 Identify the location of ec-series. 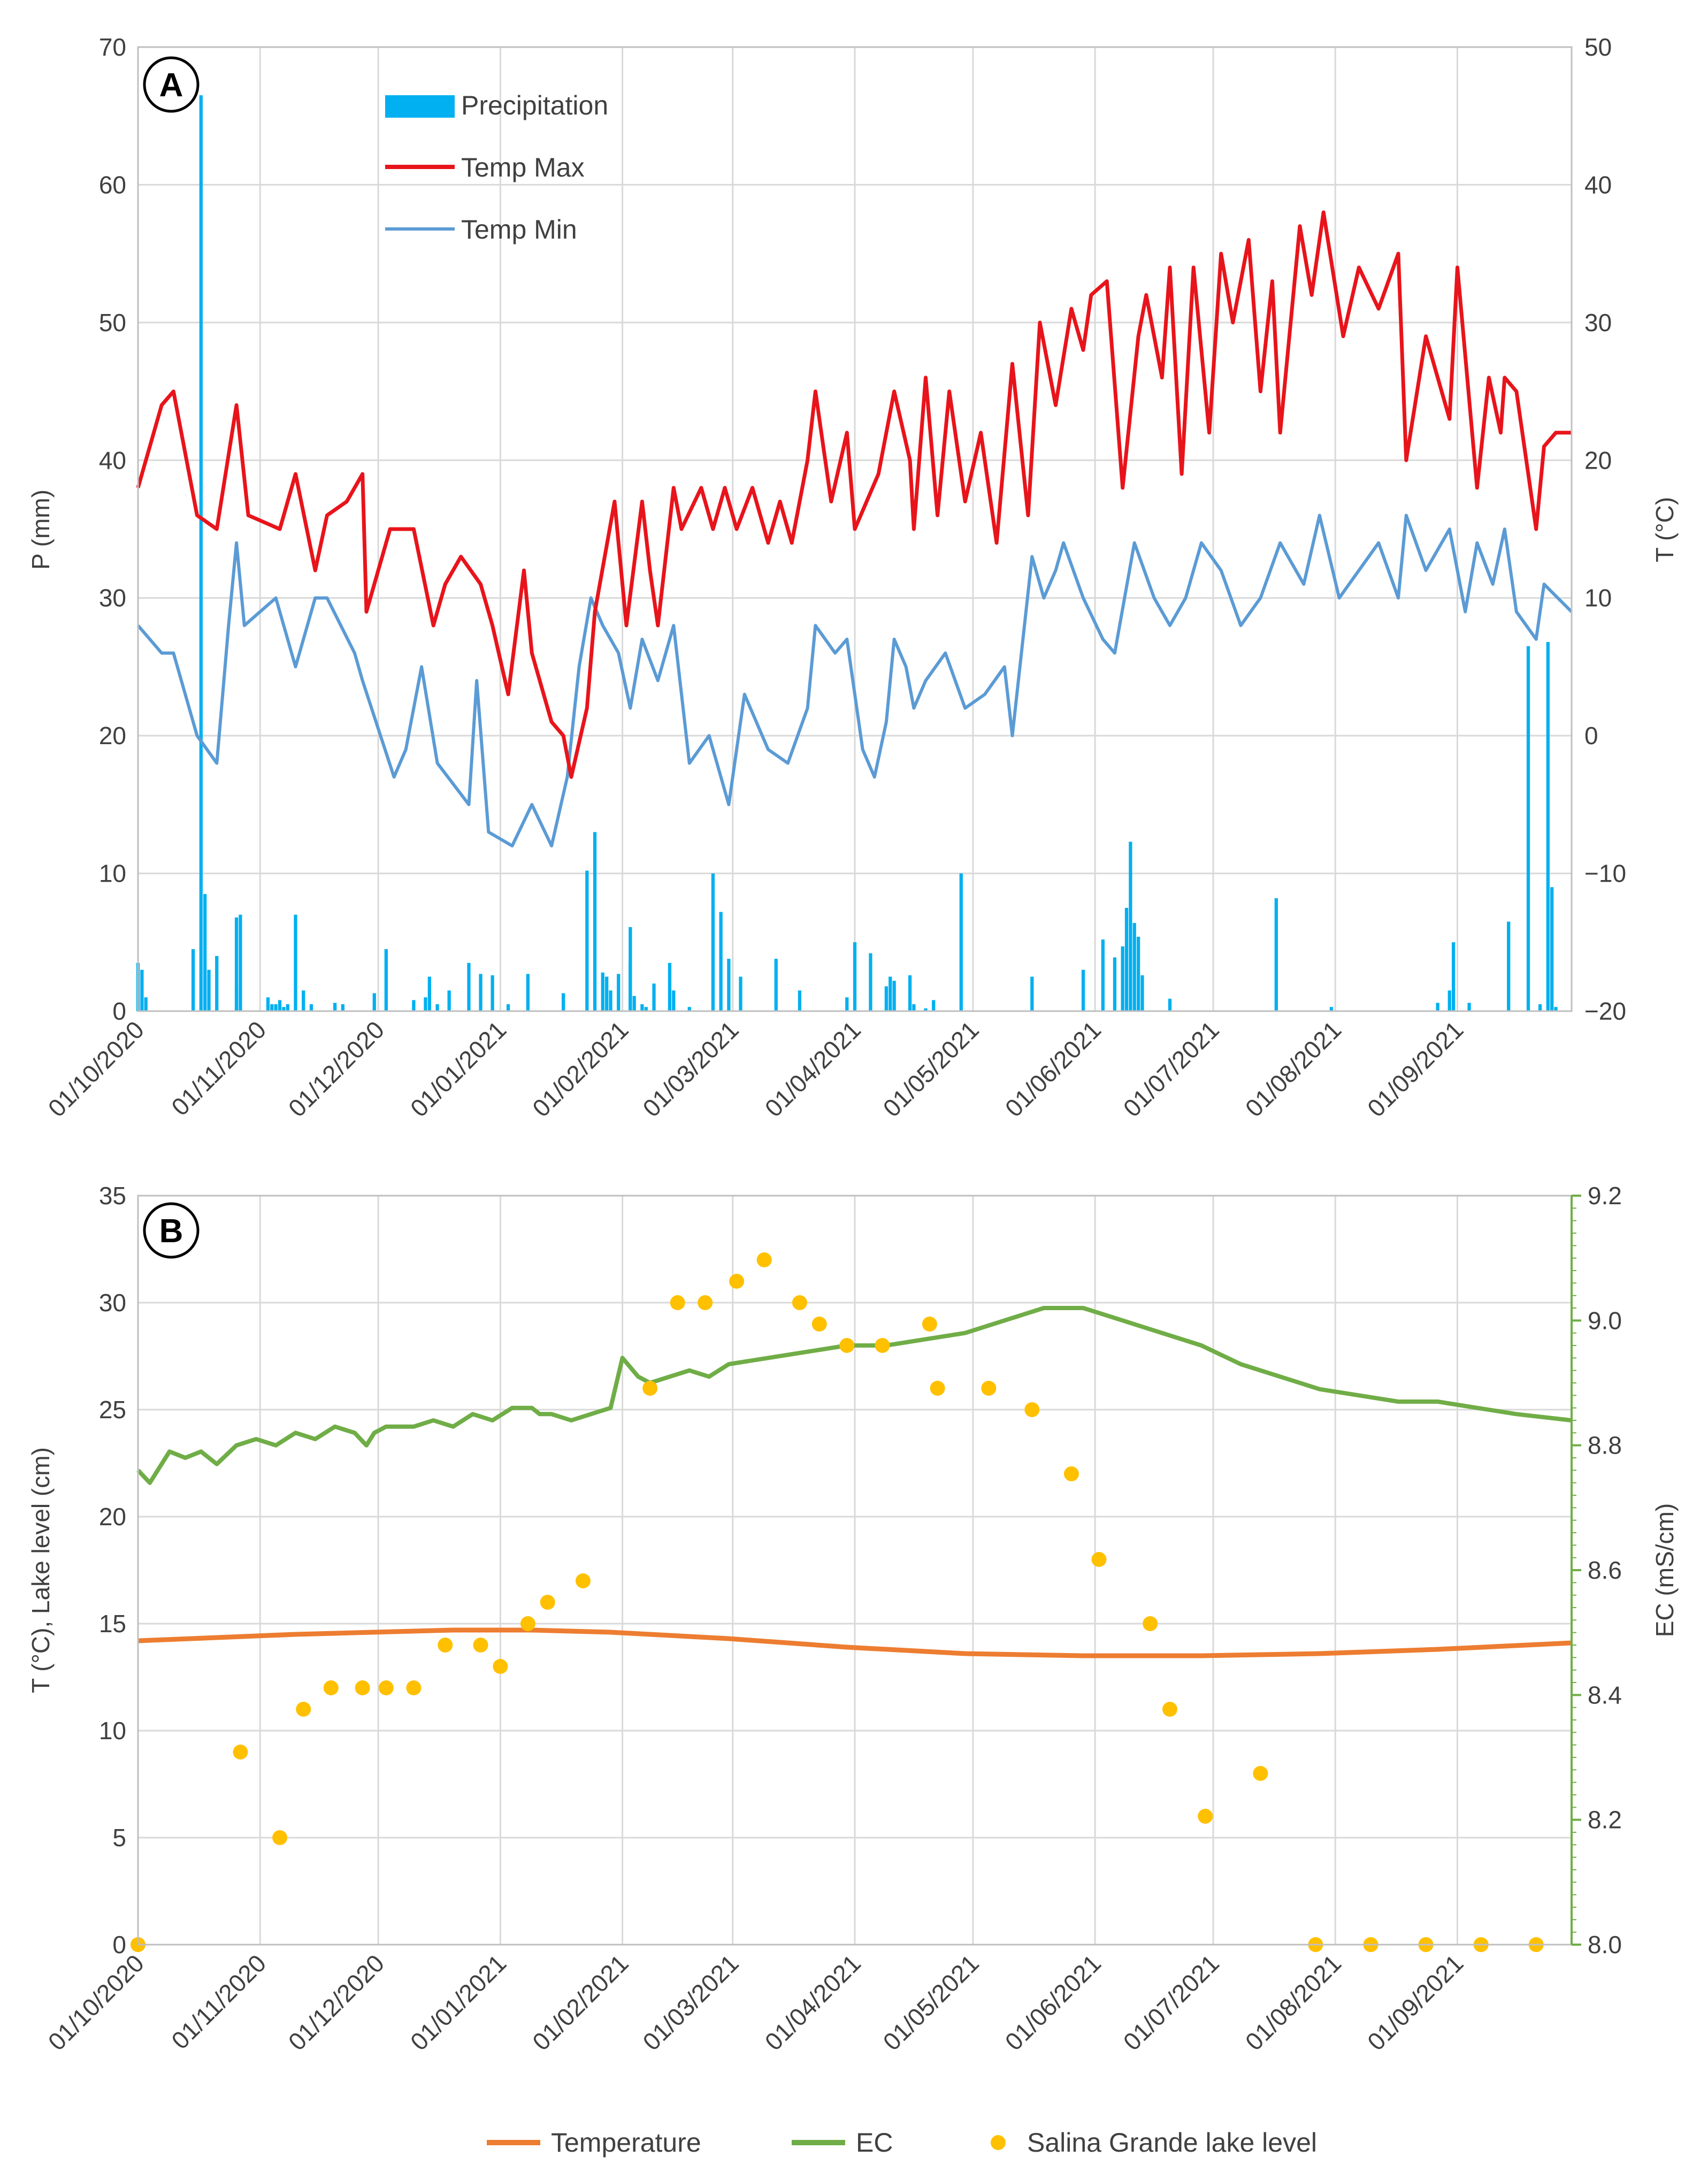
(854, 1395).